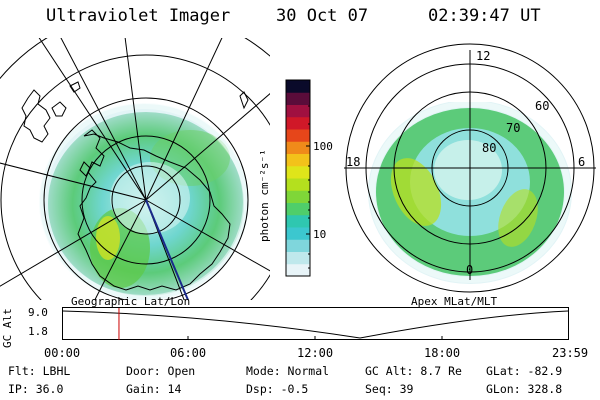  I want to click on ip-status: IP: 36.0, so click(36, 389).